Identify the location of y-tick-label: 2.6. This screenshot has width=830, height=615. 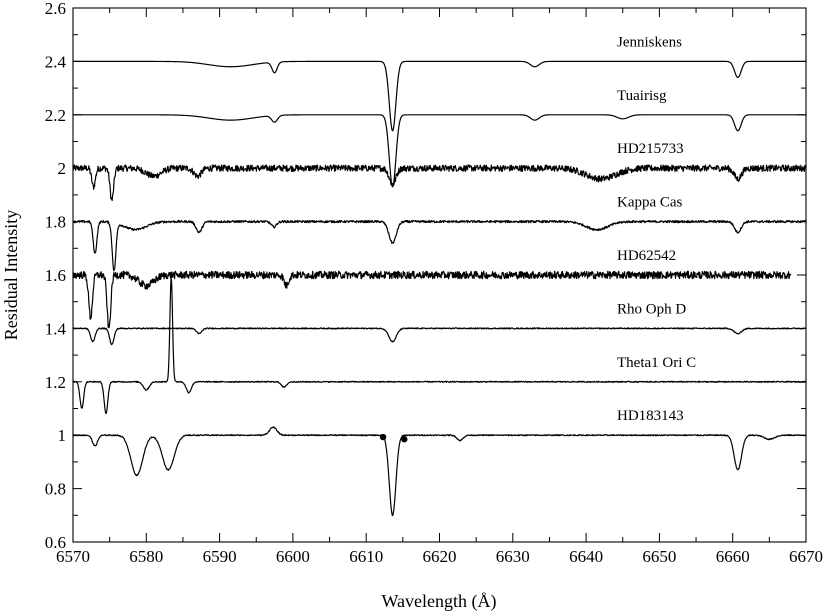
(55, 9).